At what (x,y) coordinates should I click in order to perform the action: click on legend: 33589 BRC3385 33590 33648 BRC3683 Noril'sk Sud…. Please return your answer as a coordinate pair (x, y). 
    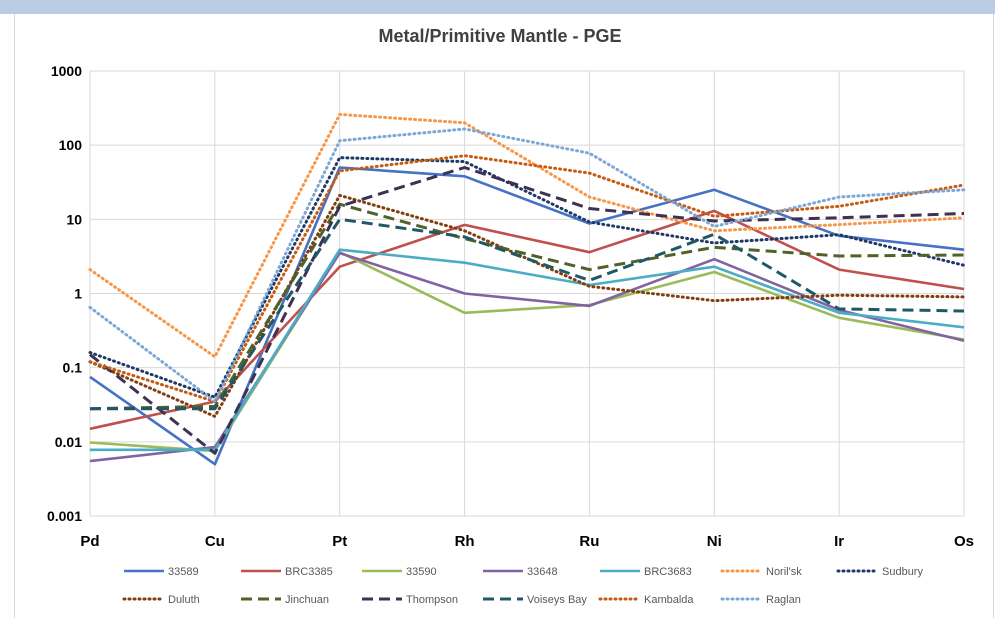
    Looking at the image, I should click on (522, 586).